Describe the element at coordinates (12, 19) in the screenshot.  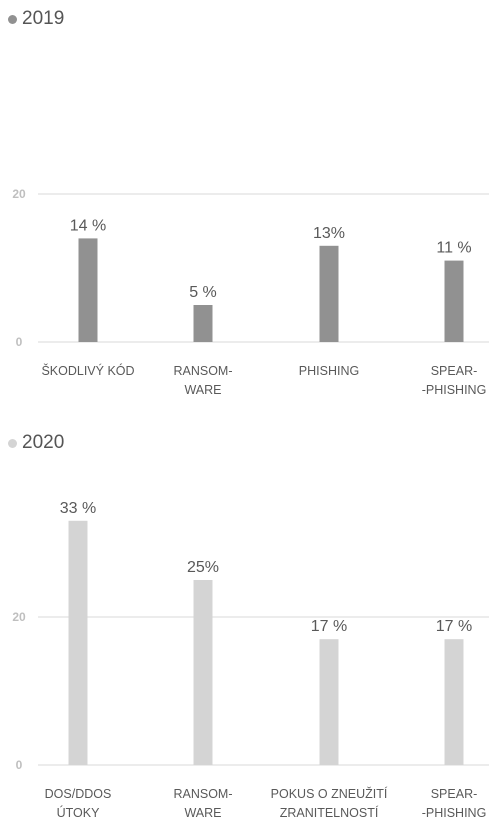
I see `legend-marker-2019` at that location.